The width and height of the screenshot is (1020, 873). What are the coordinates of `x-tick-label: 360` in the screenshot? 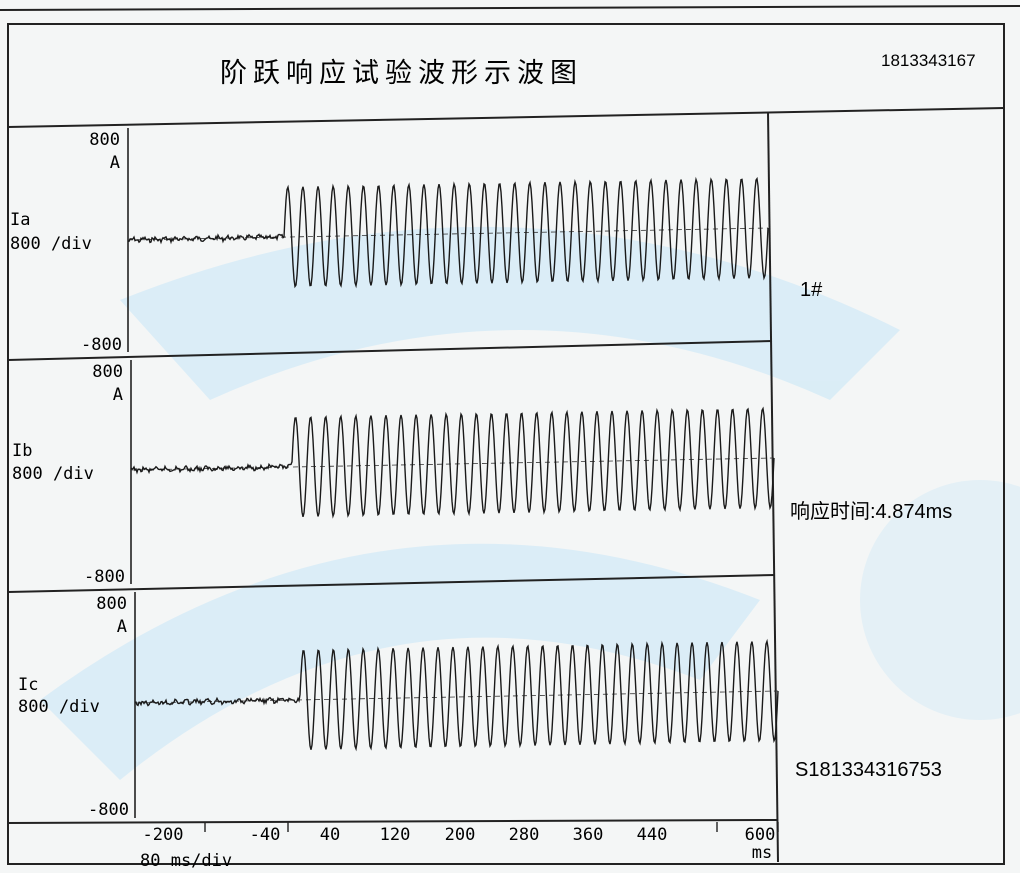 It's located at (588, 835).